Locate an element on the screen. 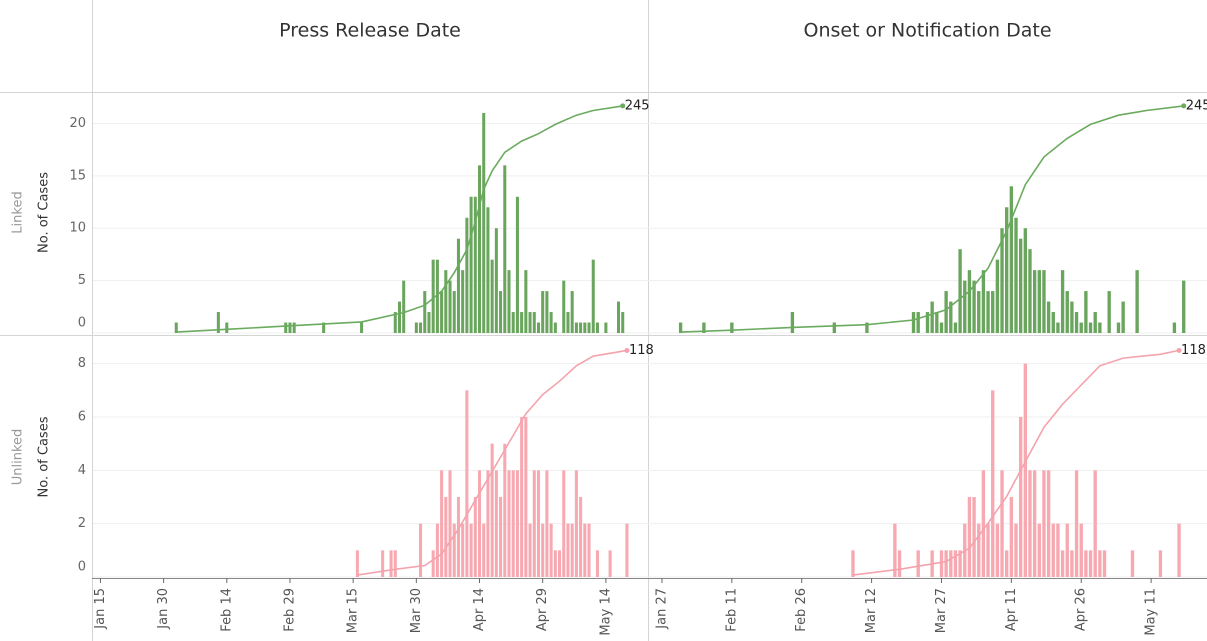  x-tick-label: Mar 30 is located at coordinates (416, 610).